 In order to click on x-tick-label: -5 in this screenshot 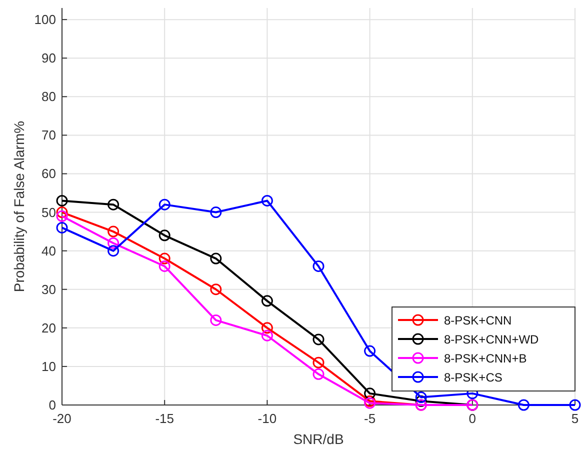, I will do `click(370, 418)`.